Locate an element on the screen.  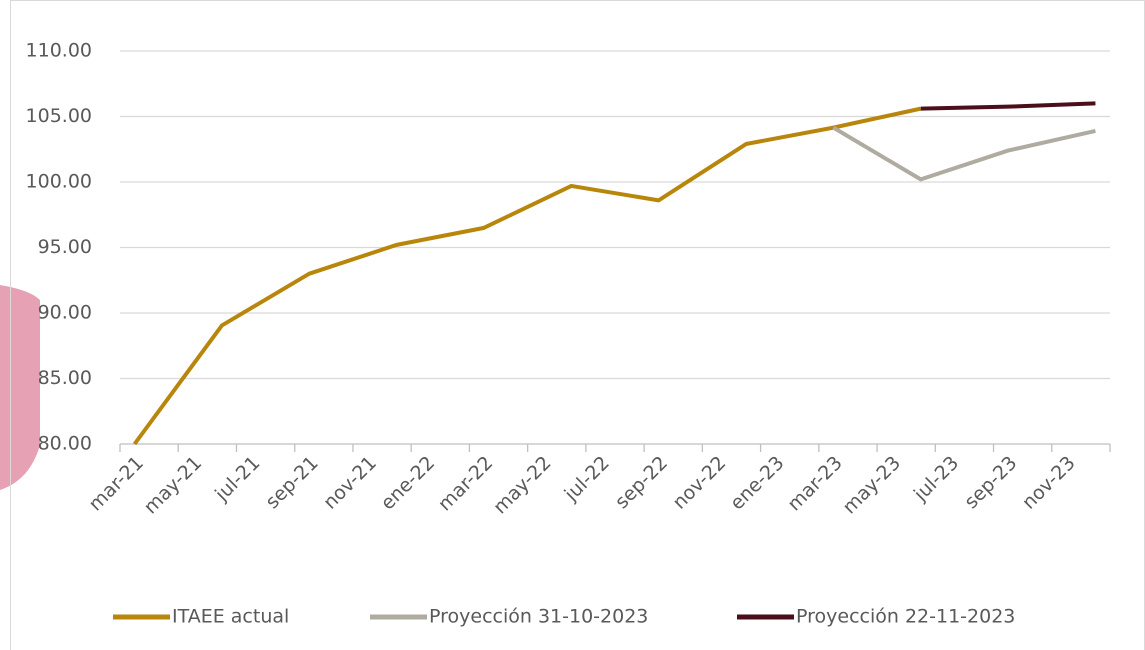
x-tick-label: sep-22 is located at coordinates (641, 482).